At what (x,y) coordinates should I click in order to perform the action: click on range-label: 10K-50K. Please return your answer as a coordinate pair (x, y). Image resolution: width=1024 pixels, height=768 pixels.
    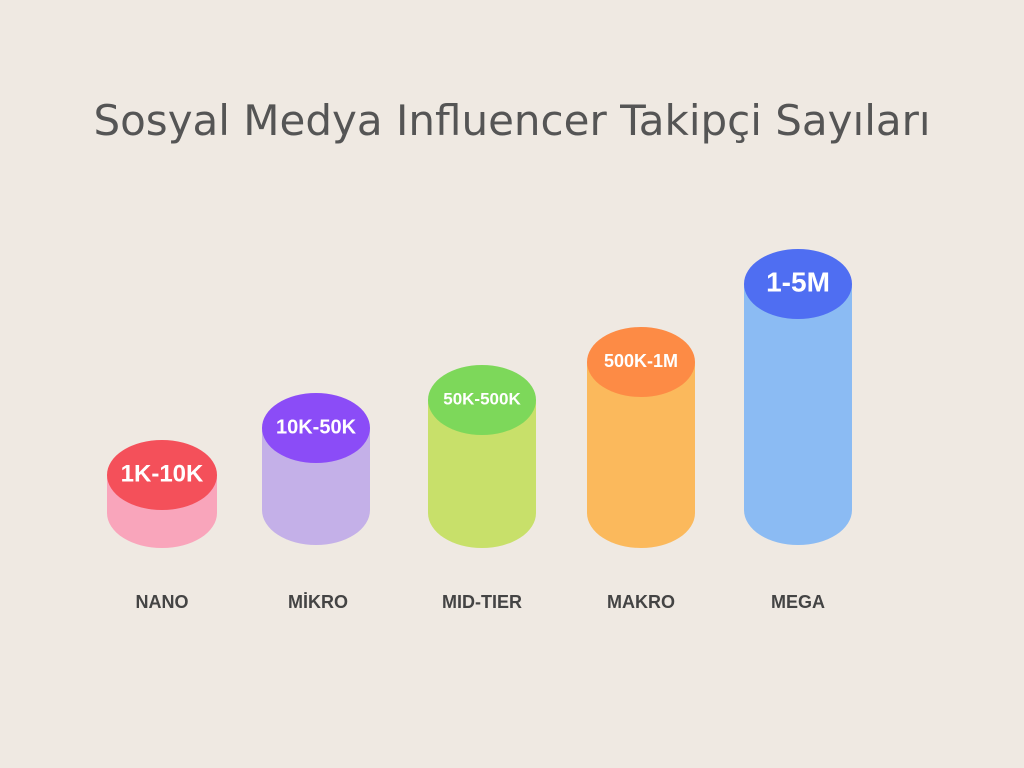
    Looking at the image, I should click on (316, 427).